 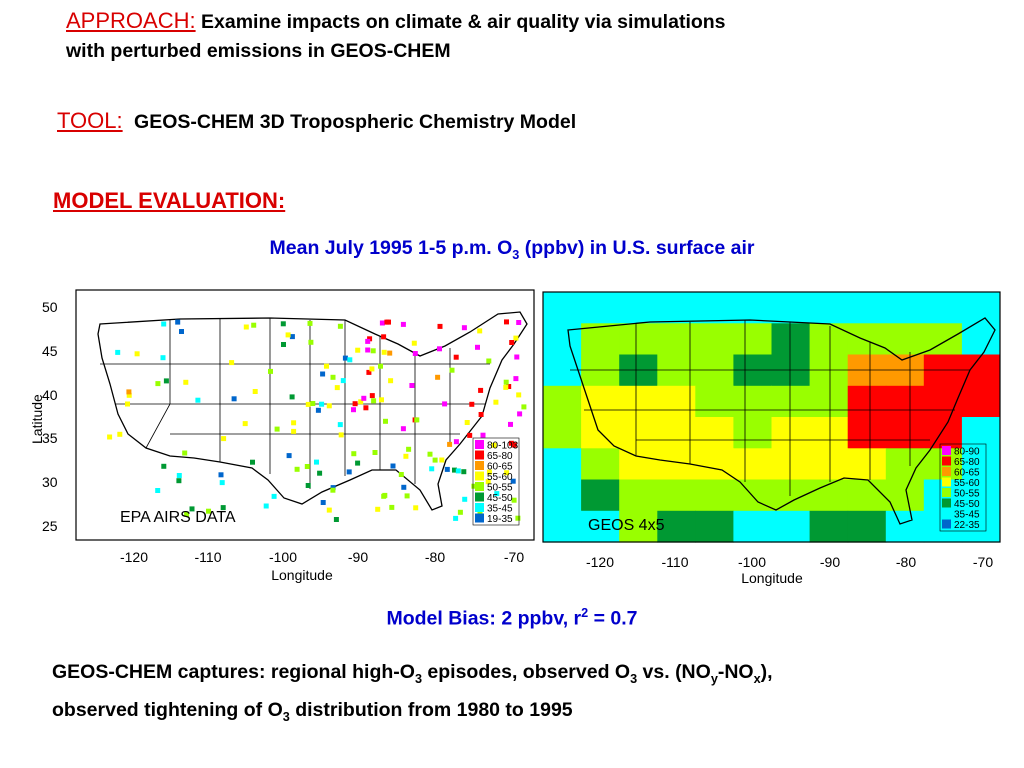 I want to click on right-x-tick: -110, so click(x=675, y=562).